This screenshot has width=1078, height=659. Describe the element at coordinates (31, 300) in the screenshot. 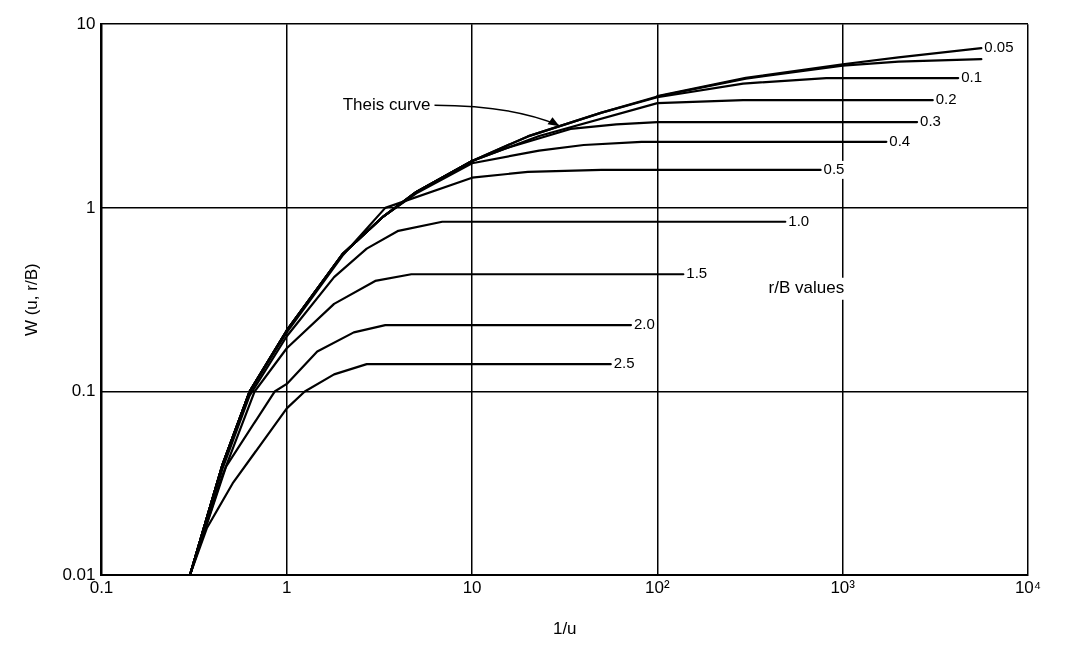

I see `y-axis-title: W (u, r/B)` at that location.